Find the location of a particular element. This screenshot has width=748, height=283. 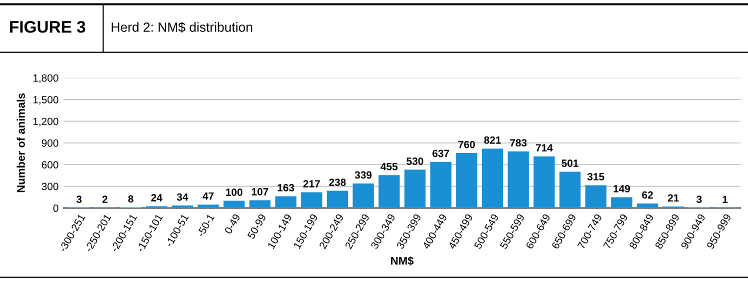

data-label: 315 is located at coordinates (595, 176).